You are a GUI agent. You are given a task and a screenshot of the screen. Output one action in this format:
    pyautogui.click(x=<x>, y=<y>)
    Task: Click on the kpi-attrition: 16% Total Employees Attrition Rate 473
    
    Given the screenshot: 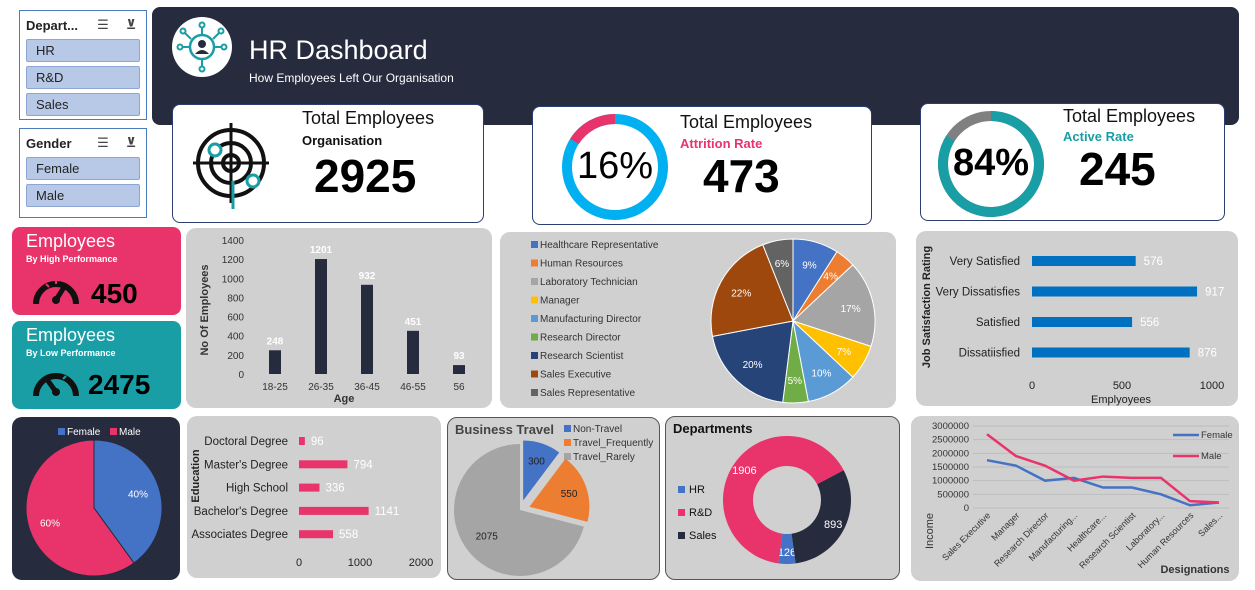 What is the action you would take?
    pyautogui.click(x=702, y=165)
    